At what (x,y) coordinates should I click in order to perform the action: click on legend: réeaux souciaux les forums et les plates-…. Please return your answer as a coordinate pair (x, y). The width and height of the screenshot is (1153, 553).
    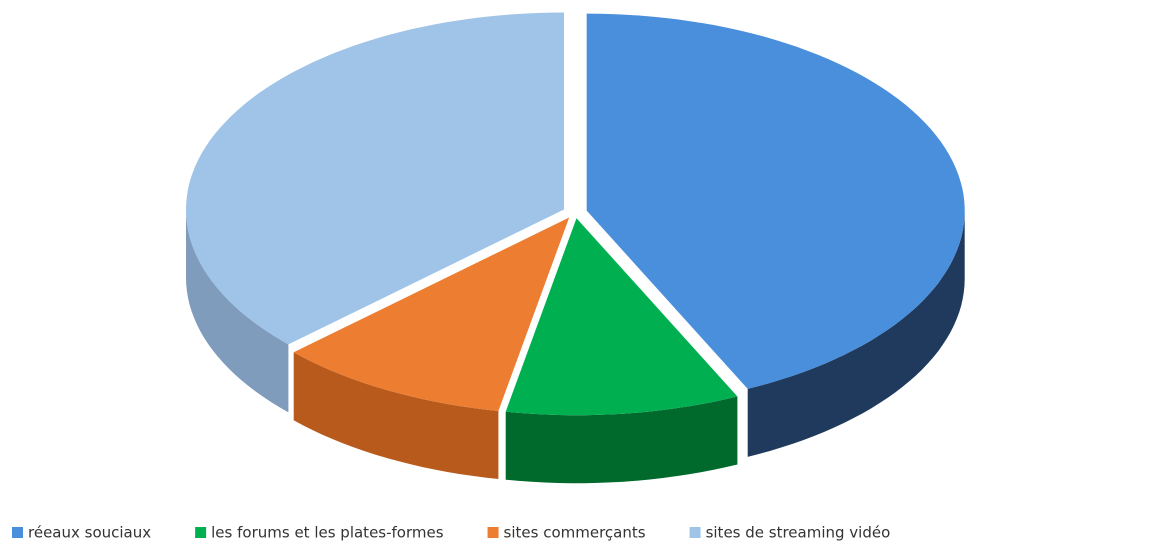
    Looking at the image, I should click on (451, 533).